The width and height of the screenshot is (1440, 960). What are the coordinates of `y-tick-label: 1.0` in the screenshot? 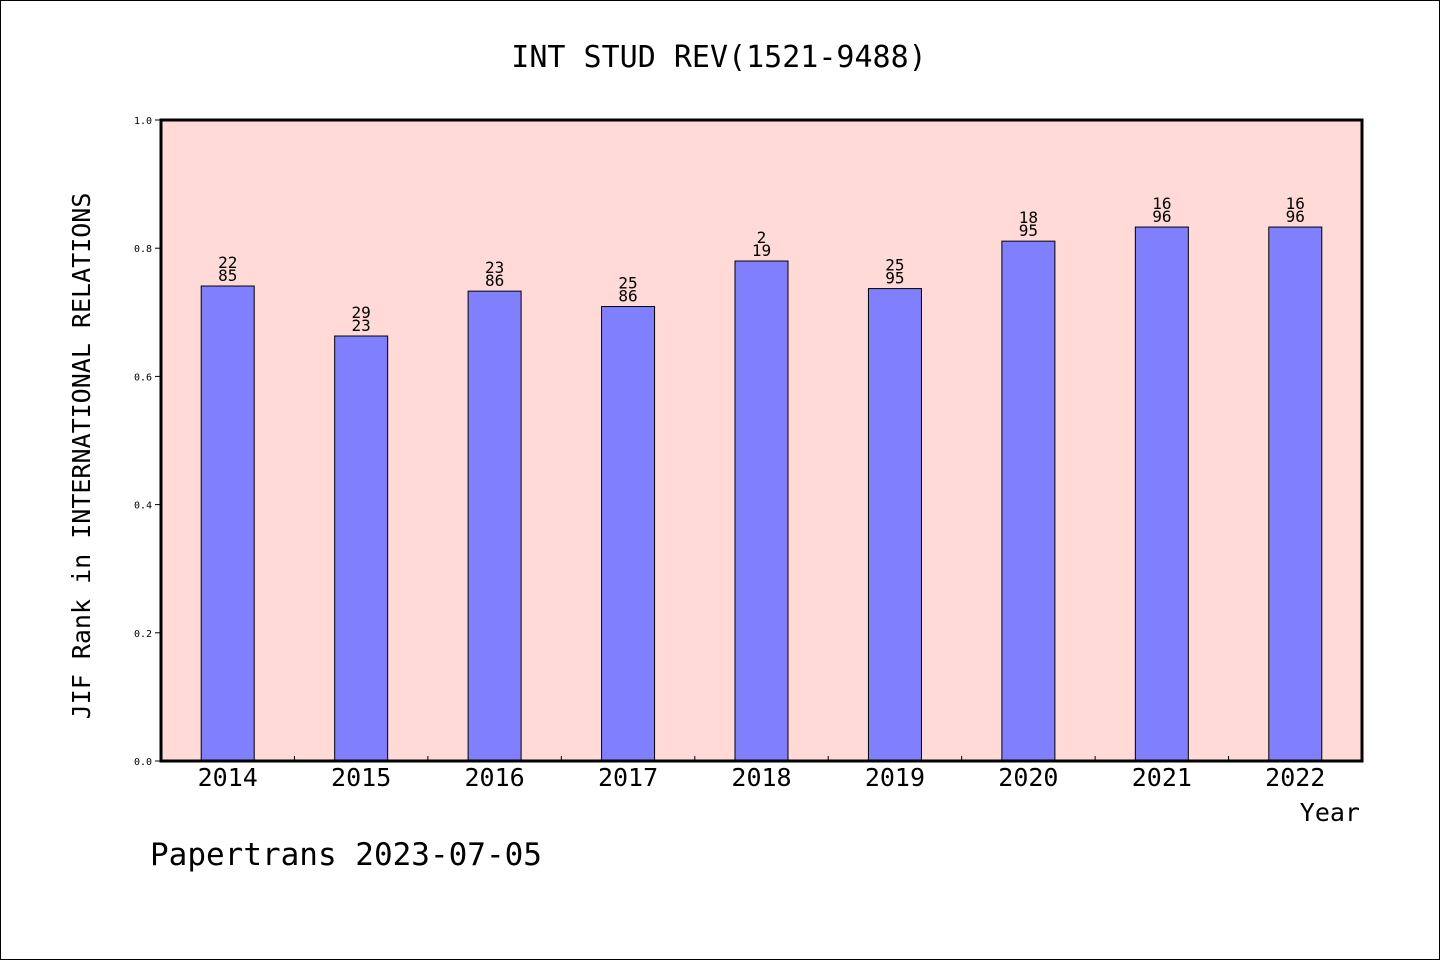 It's located at (143, 121).